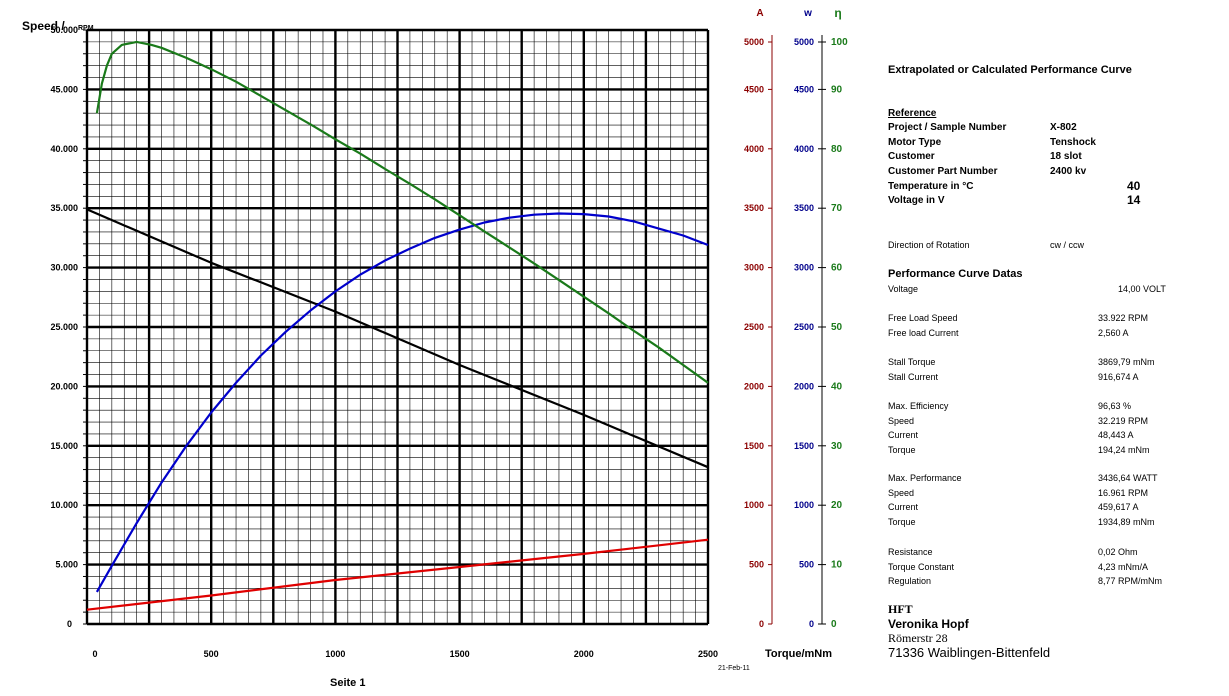  What do you see at coordinates (837, 386) in the screenshot?
I see `eff-tick-label: 40` at bounding box center [837, 386].